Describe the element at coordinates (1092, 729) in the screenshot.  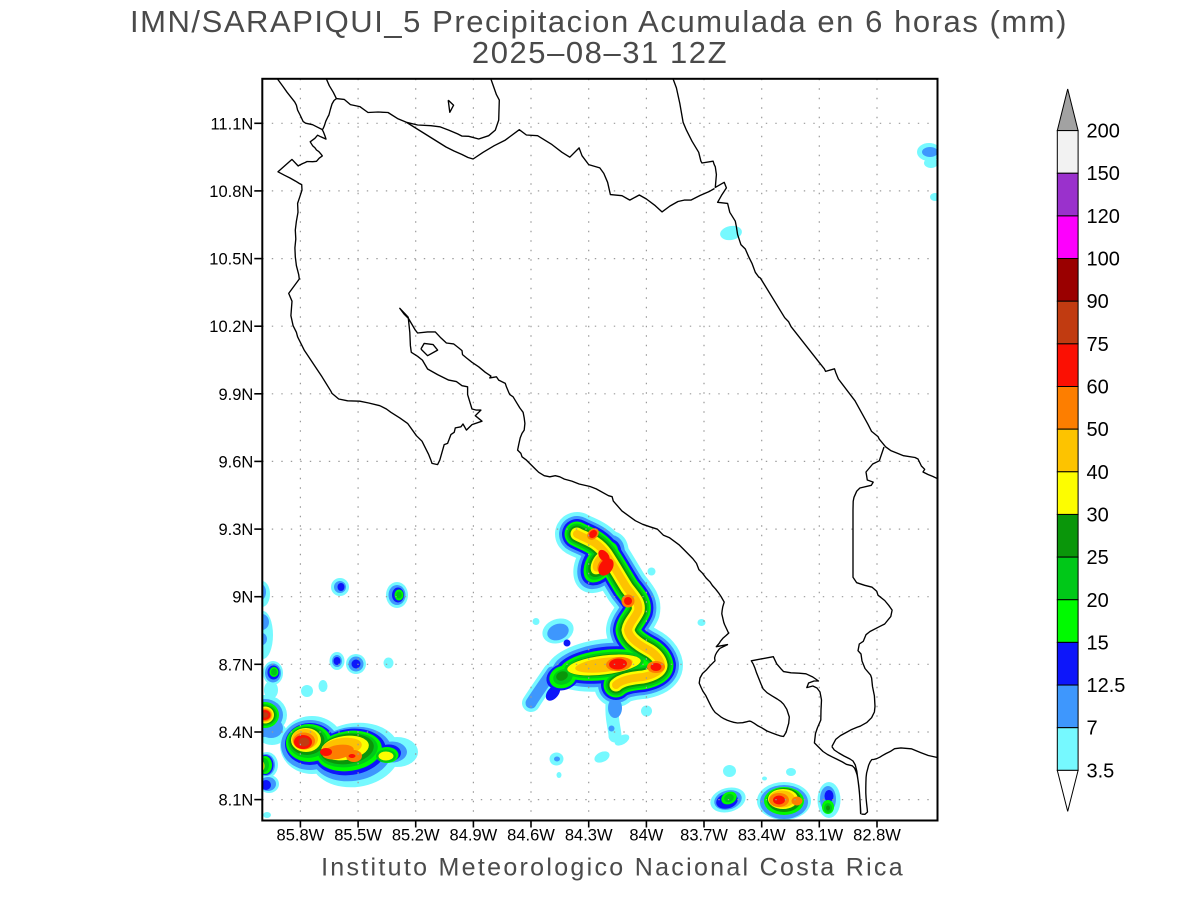
I see `svg-text: 7` at that location.